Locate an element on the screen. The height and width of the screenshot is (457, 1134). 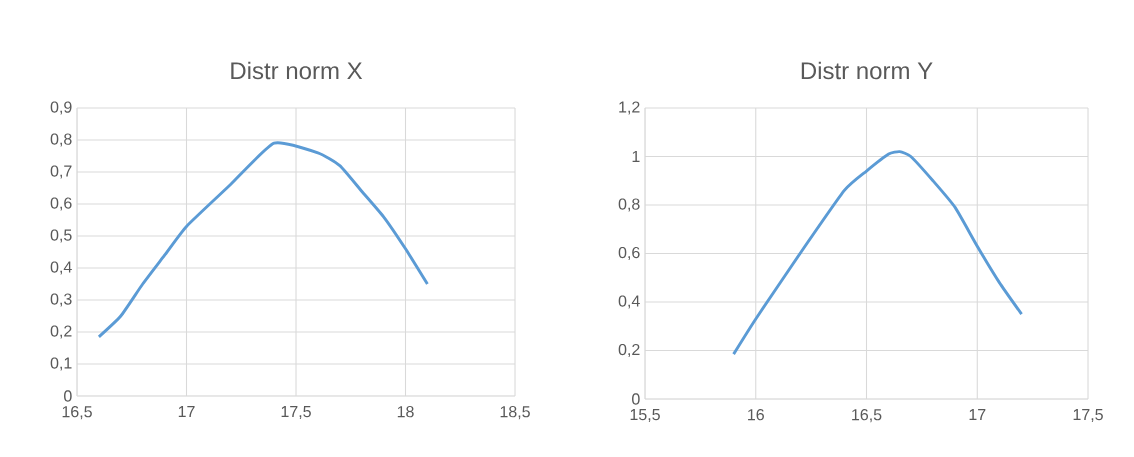
y-tick-label: 1 is located at coordinates (636, 156).